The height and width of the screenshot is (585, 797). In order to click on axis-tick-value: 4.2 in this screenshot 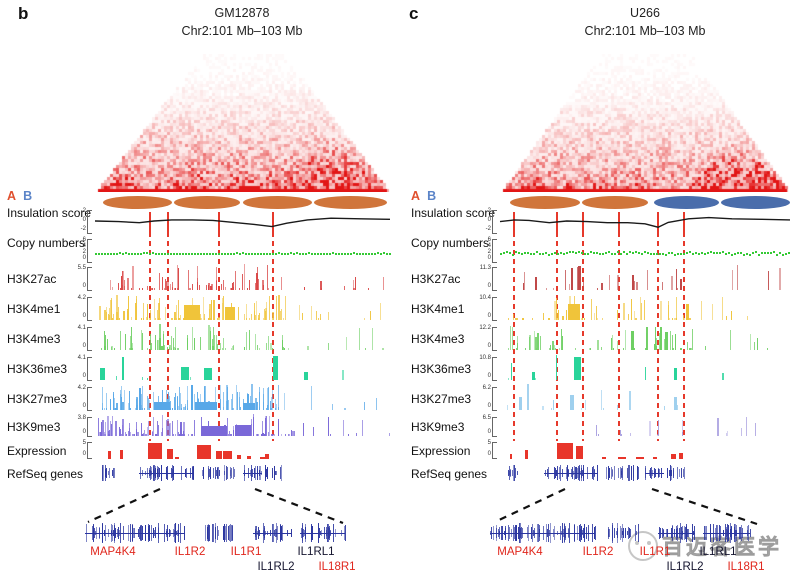, I will do `click(81, 388)`.